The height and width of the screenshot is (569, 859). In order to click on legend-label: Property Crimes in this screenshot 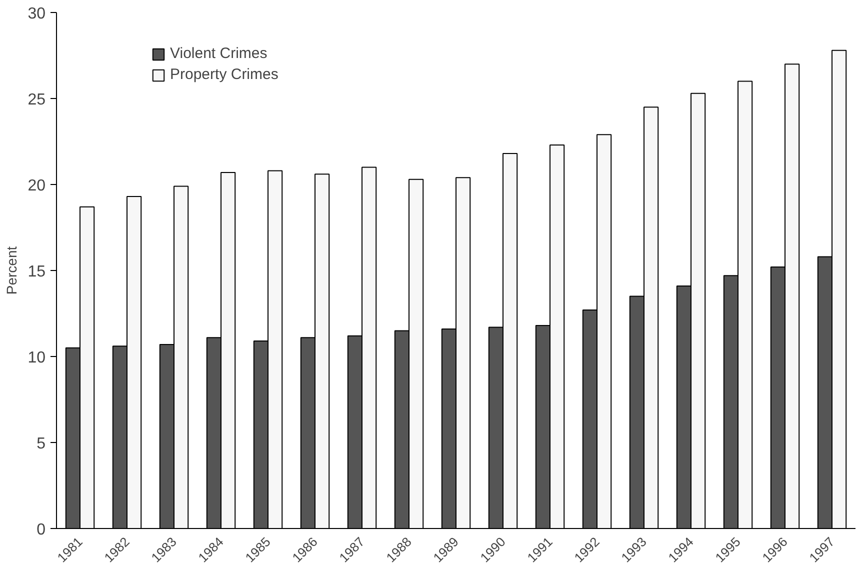, I will do `click(224, 74)`.